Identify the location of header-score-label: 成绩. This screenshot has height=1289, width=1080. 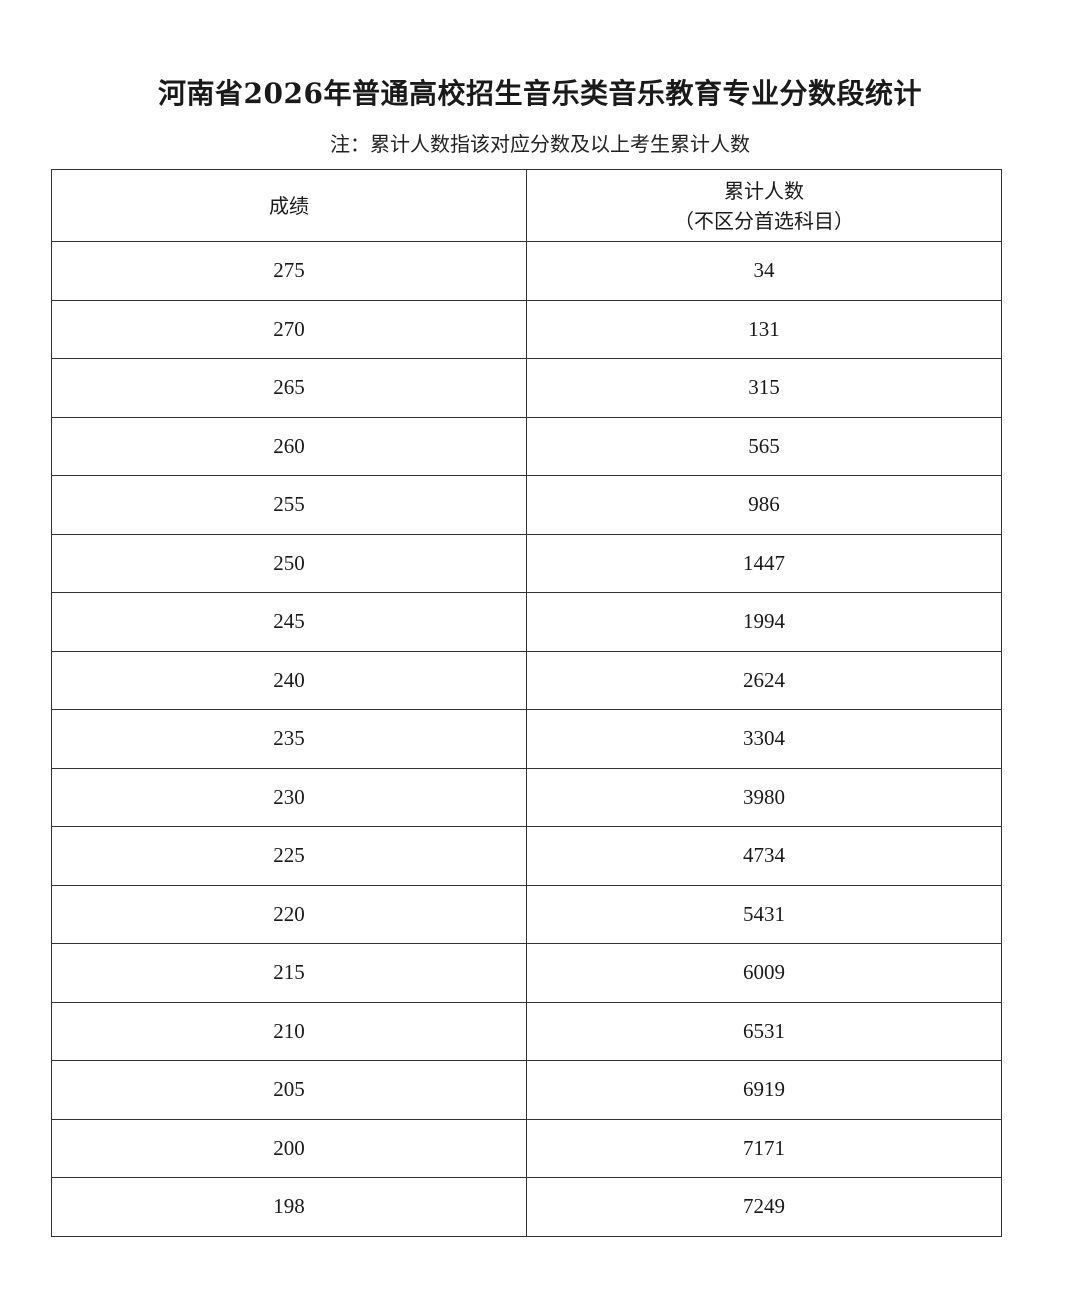
(289, 205).